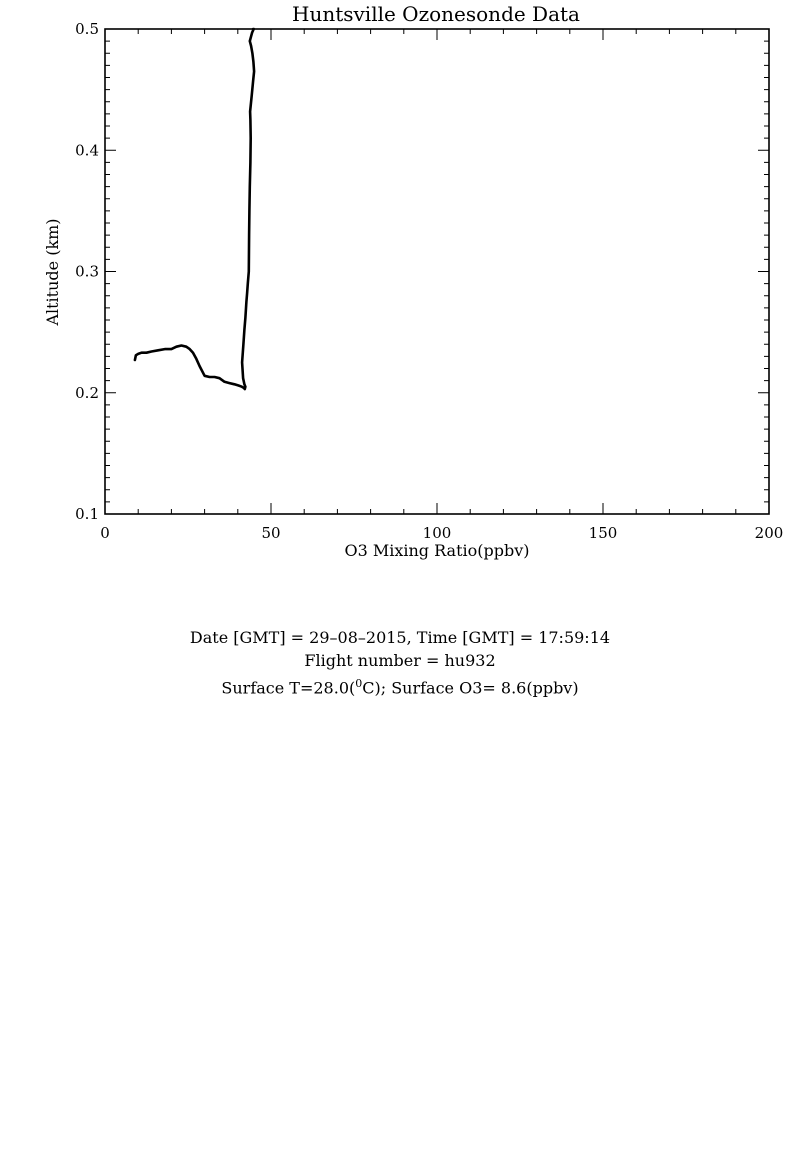  What do you see at coordinates (87, 514) in the screenshot?
I see `y-tick-label: 0.1` at bounding box center [87, 514].